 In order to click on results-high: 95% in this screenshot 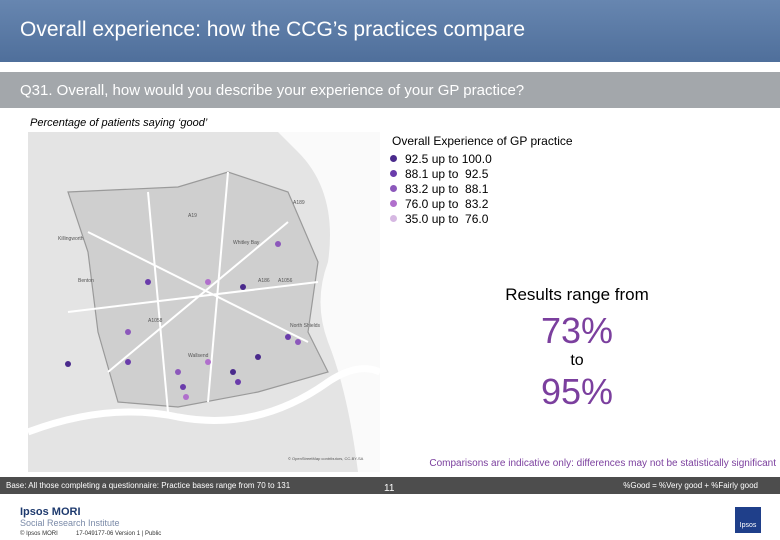, I will do `click(577, 391)`.